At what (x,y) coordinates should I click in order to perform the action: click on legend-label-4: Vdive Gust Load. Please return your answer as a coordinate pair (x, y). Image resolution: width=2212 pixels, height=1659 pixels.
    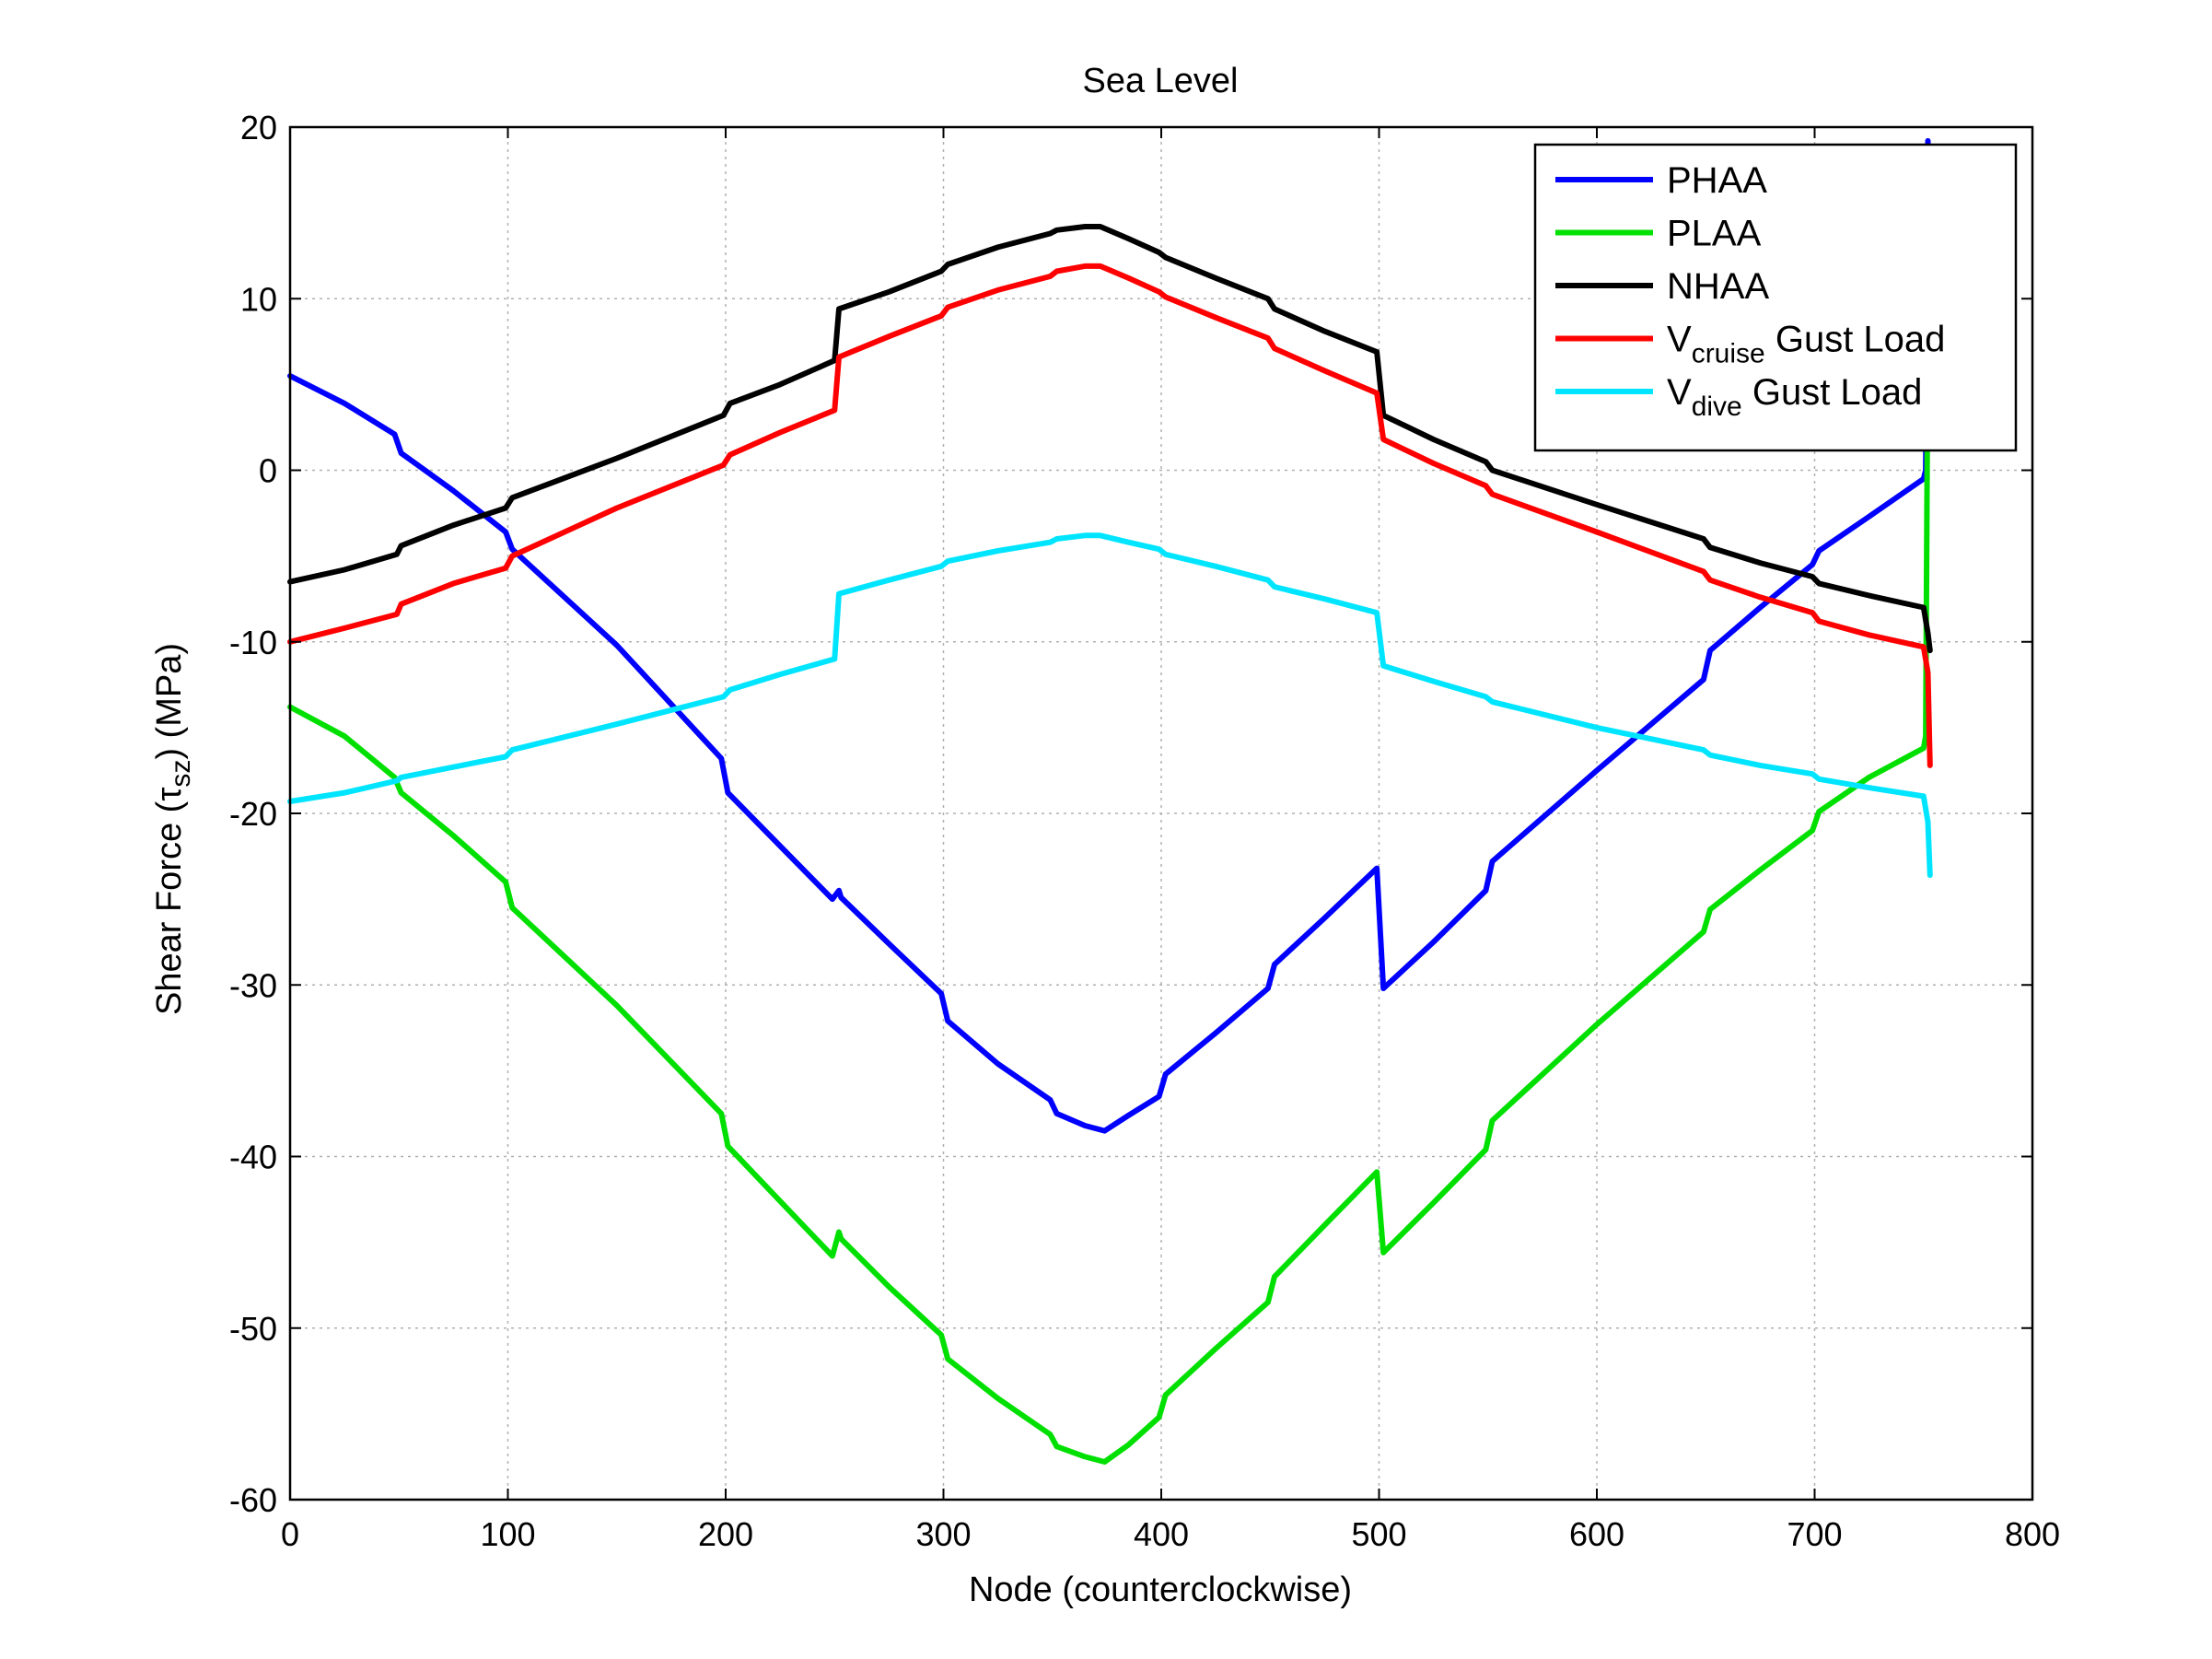
    Looking at the image, I should click on (1795, 397).